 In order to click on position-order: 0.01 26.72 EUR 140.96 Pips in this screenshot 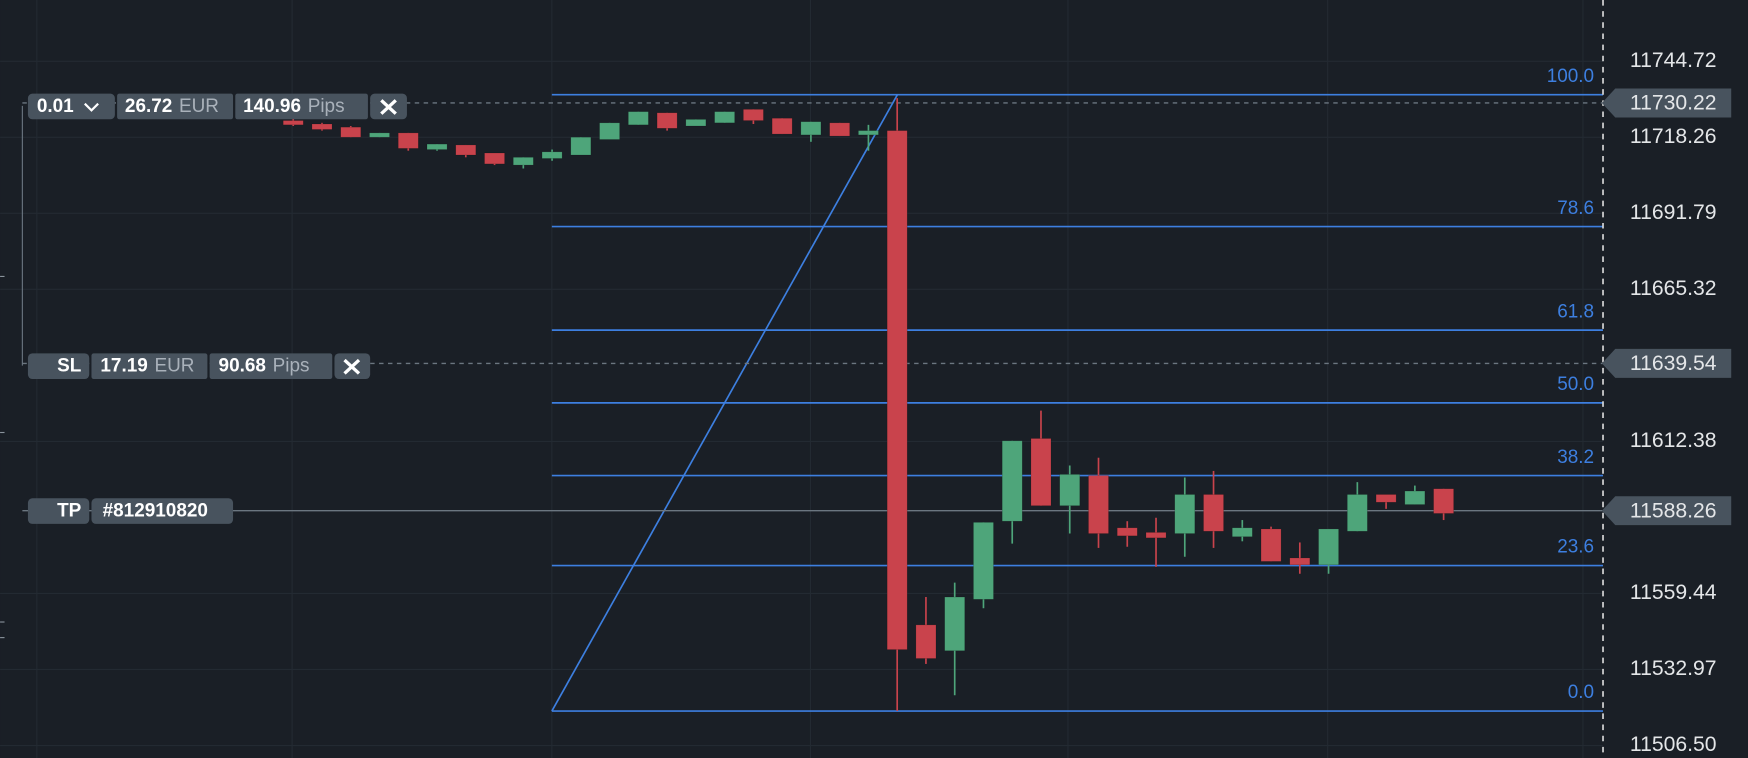, I will do `click(217, 106)`.